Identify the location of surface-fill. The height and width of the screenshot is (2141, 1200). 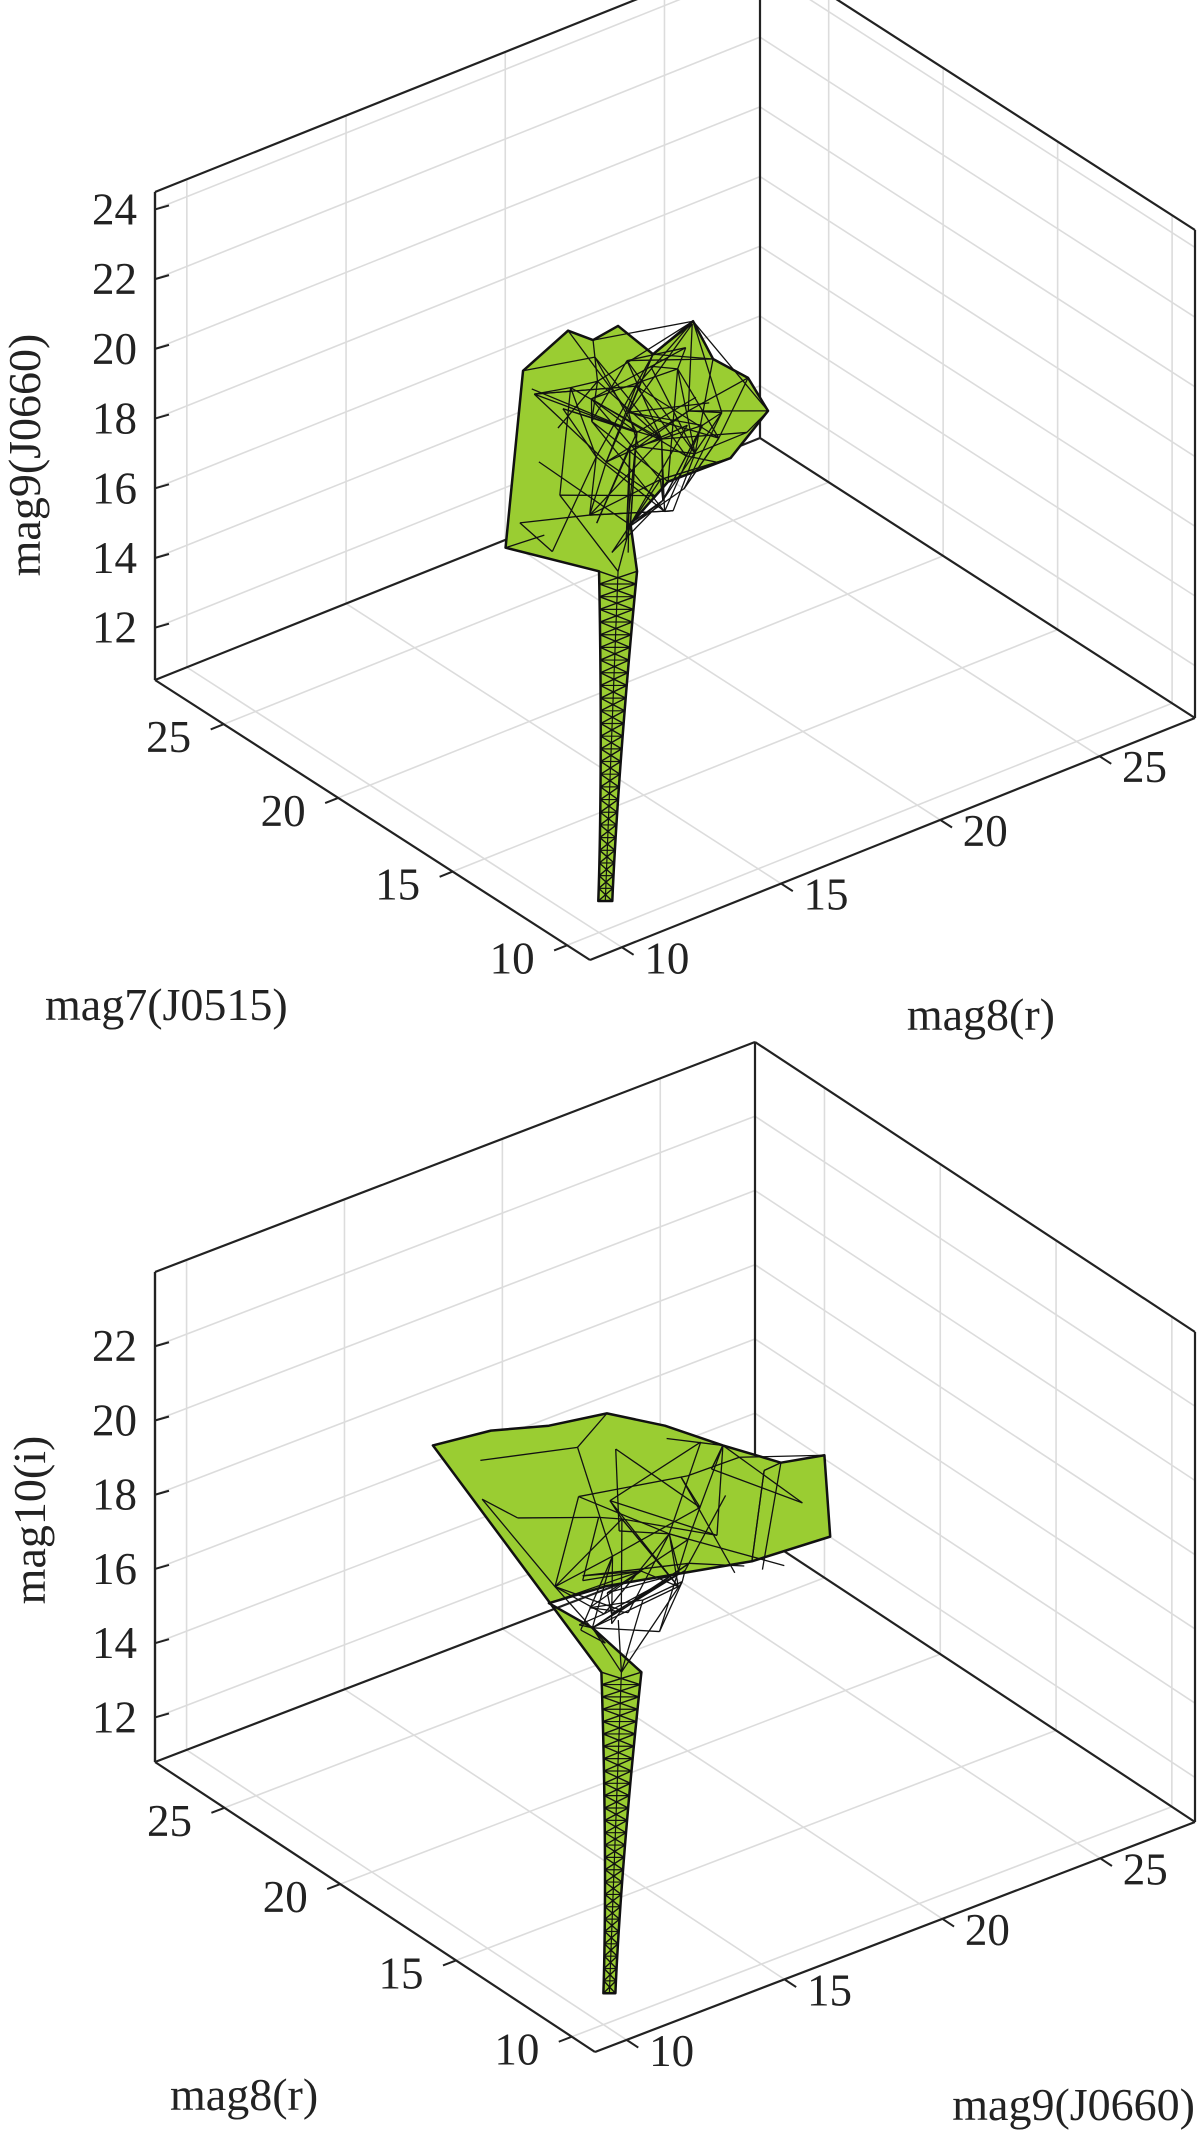
(631, 1703).